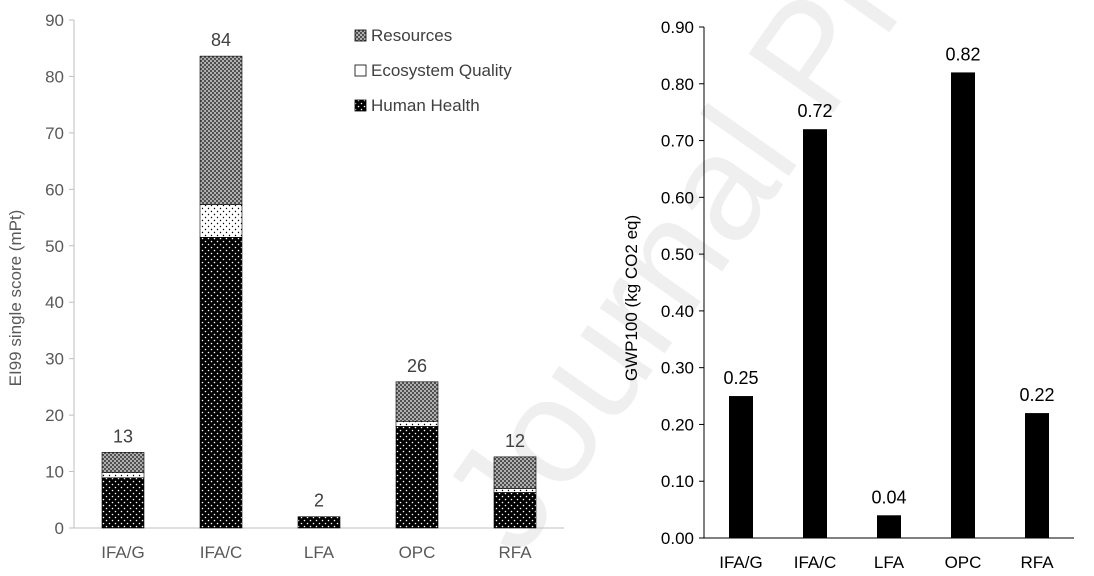 Image resolution: width=1094 pixels, height=576 pixels. Describe the element at coordinates (123, 503) in the screenshot. I see `ei99-bar-ifa-g-human-health` at that location.